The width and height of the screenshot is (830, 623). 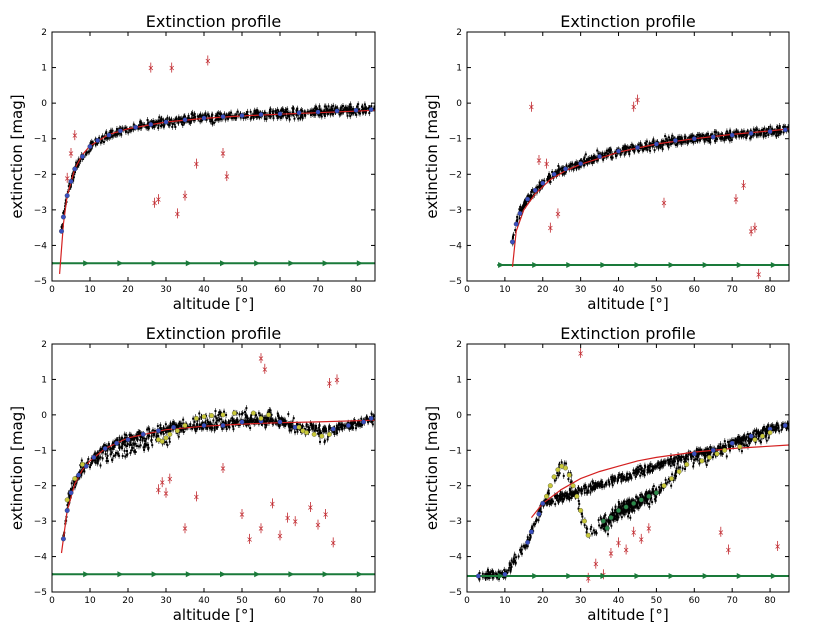 What do you see at coordinates (505, 290) in the screenshot?
I see `x-tick-label: 10` at bounding box center [505, 290].